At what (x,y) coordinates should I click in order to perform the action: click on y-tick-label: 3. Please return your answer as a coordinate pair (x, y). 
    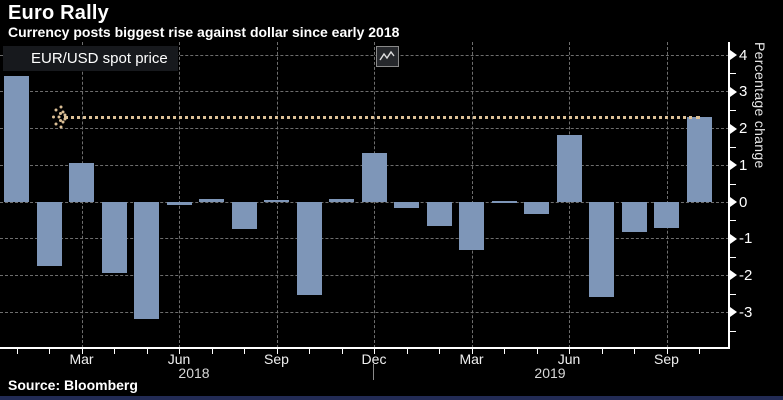
    Looking at the image, I should click on (743, 92).